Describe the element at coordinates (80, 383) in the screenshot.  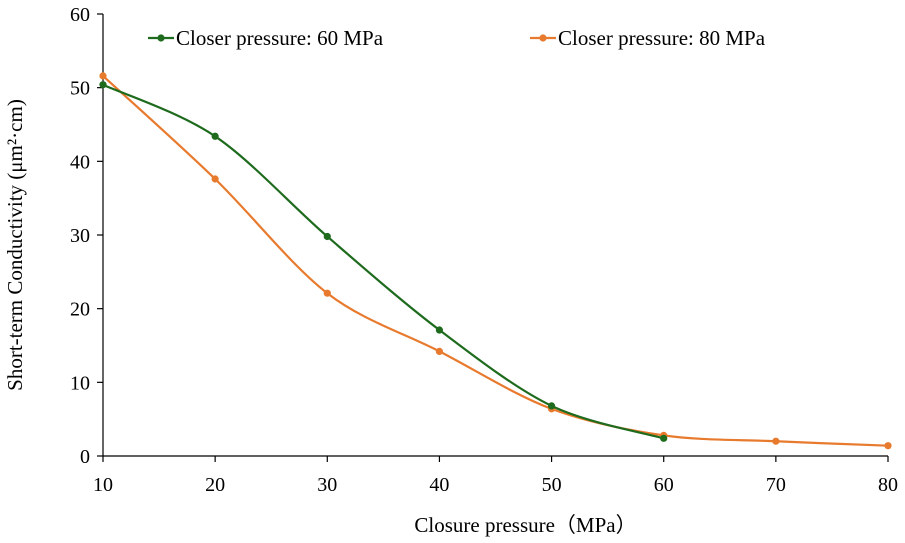
I see `y-tick-label: 10` at that location.